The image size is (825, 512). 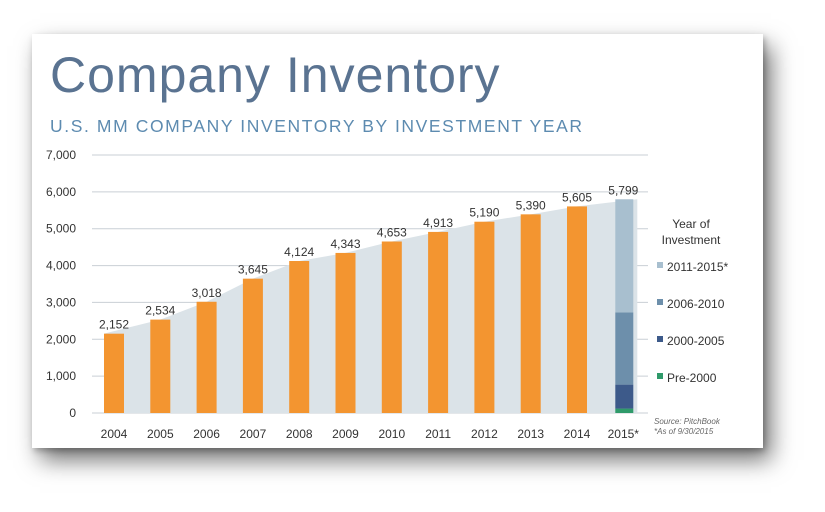 What do you see at coordinates (623, 190) in the screenshot?
I see `data-label: 5,799` at bounding box center [623, 190].